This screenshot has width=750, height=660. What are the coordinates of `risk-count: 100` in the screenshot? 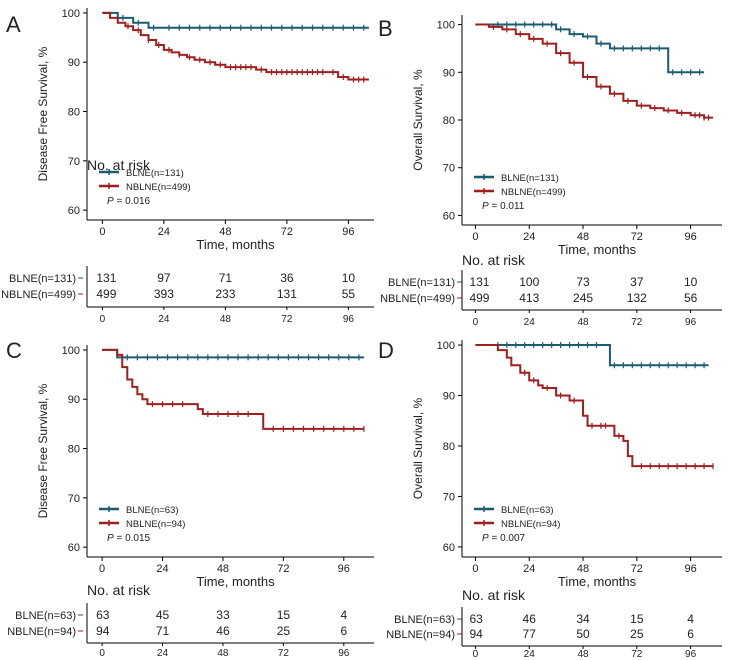 It's located at (529, 282).